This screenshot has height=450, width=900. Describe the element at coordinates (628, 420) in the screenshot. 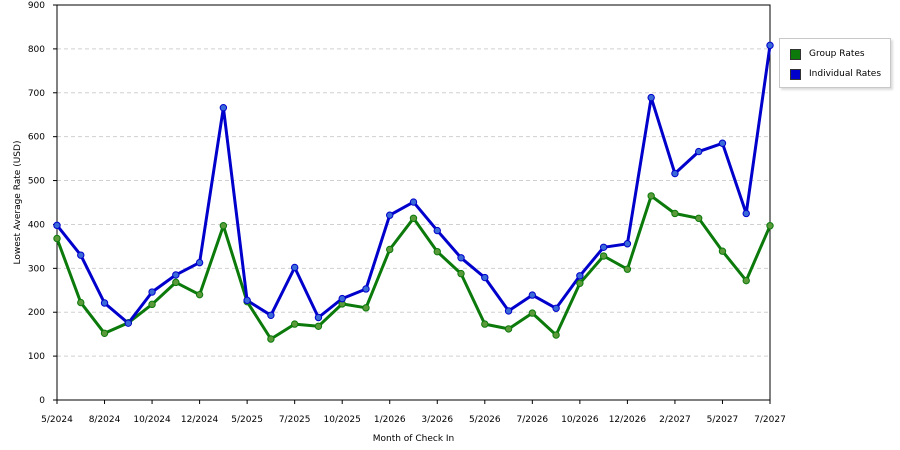

I see `x-tick-label: 12/2026` at that location.